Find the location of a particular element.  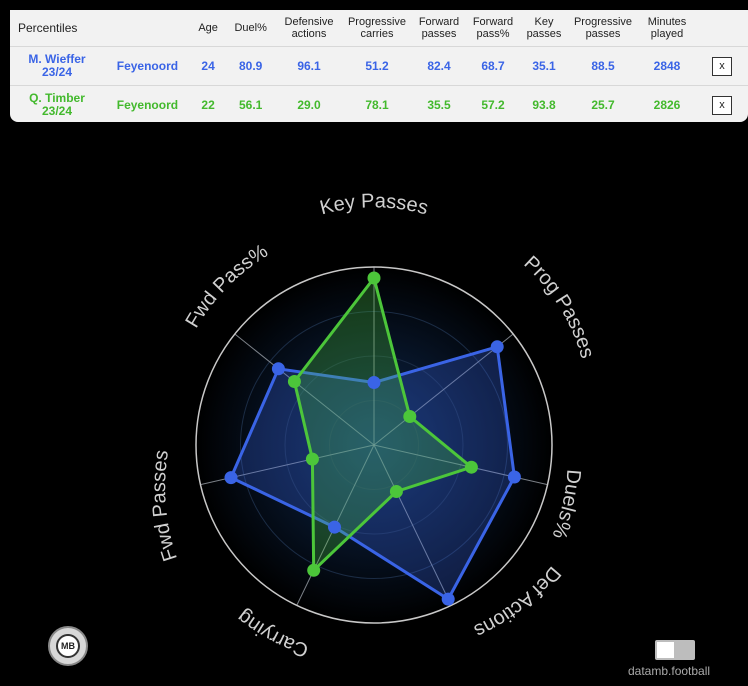

column-header-minutes-played: Minutes played is located at coordinates (667, 28).